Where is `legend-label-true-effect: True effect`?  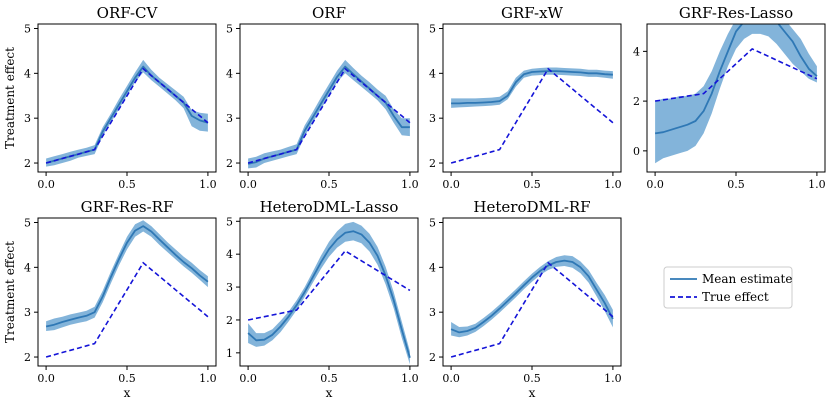 legend-label-true-effect: True effect is located at coordinates (735, 297).